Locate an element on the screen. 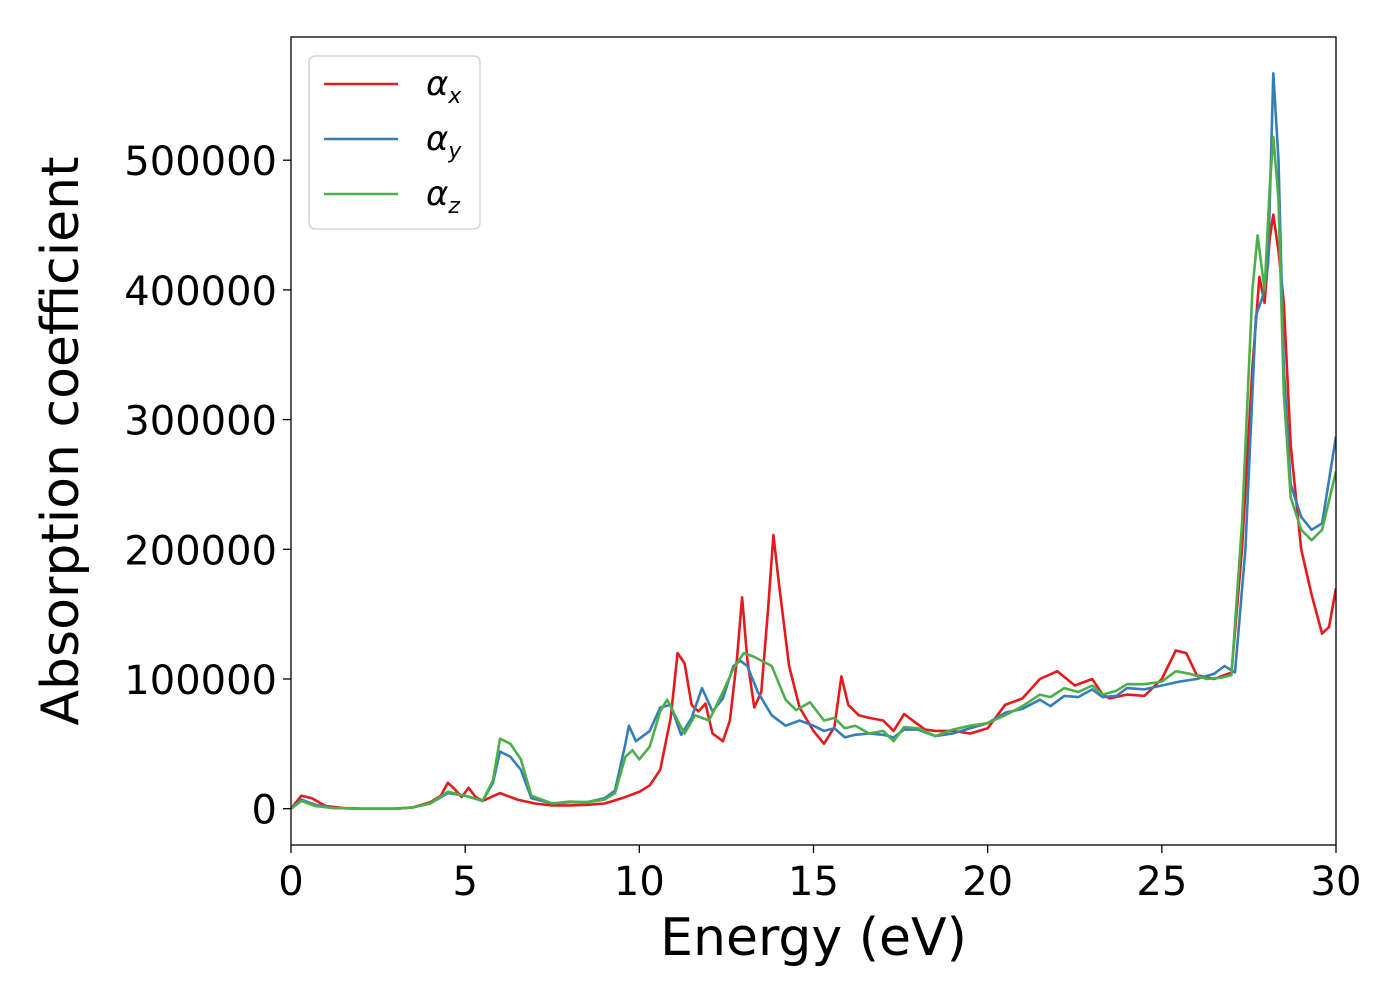  y-axis-label: Absorption coefficient is located at coordinates (61, 440).